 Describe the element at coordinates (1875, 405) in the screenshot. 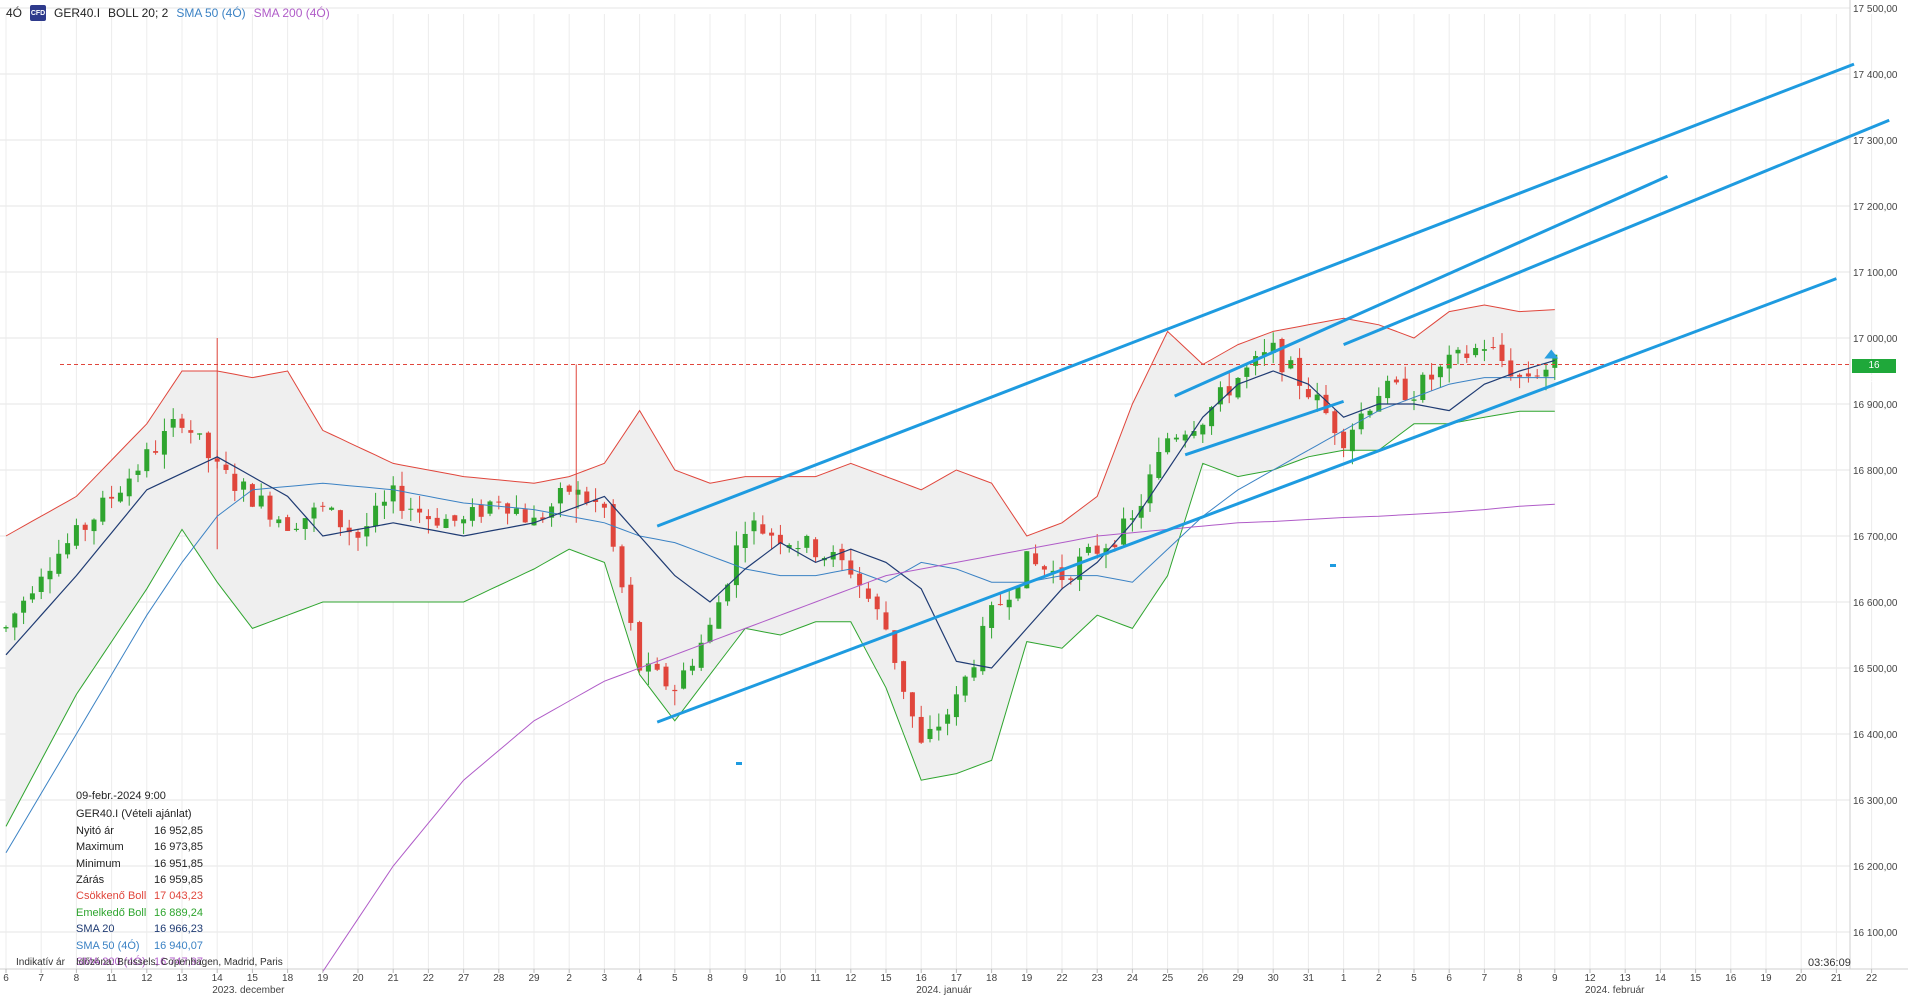

I see `y-tick-label: 16 900,00` at that location.